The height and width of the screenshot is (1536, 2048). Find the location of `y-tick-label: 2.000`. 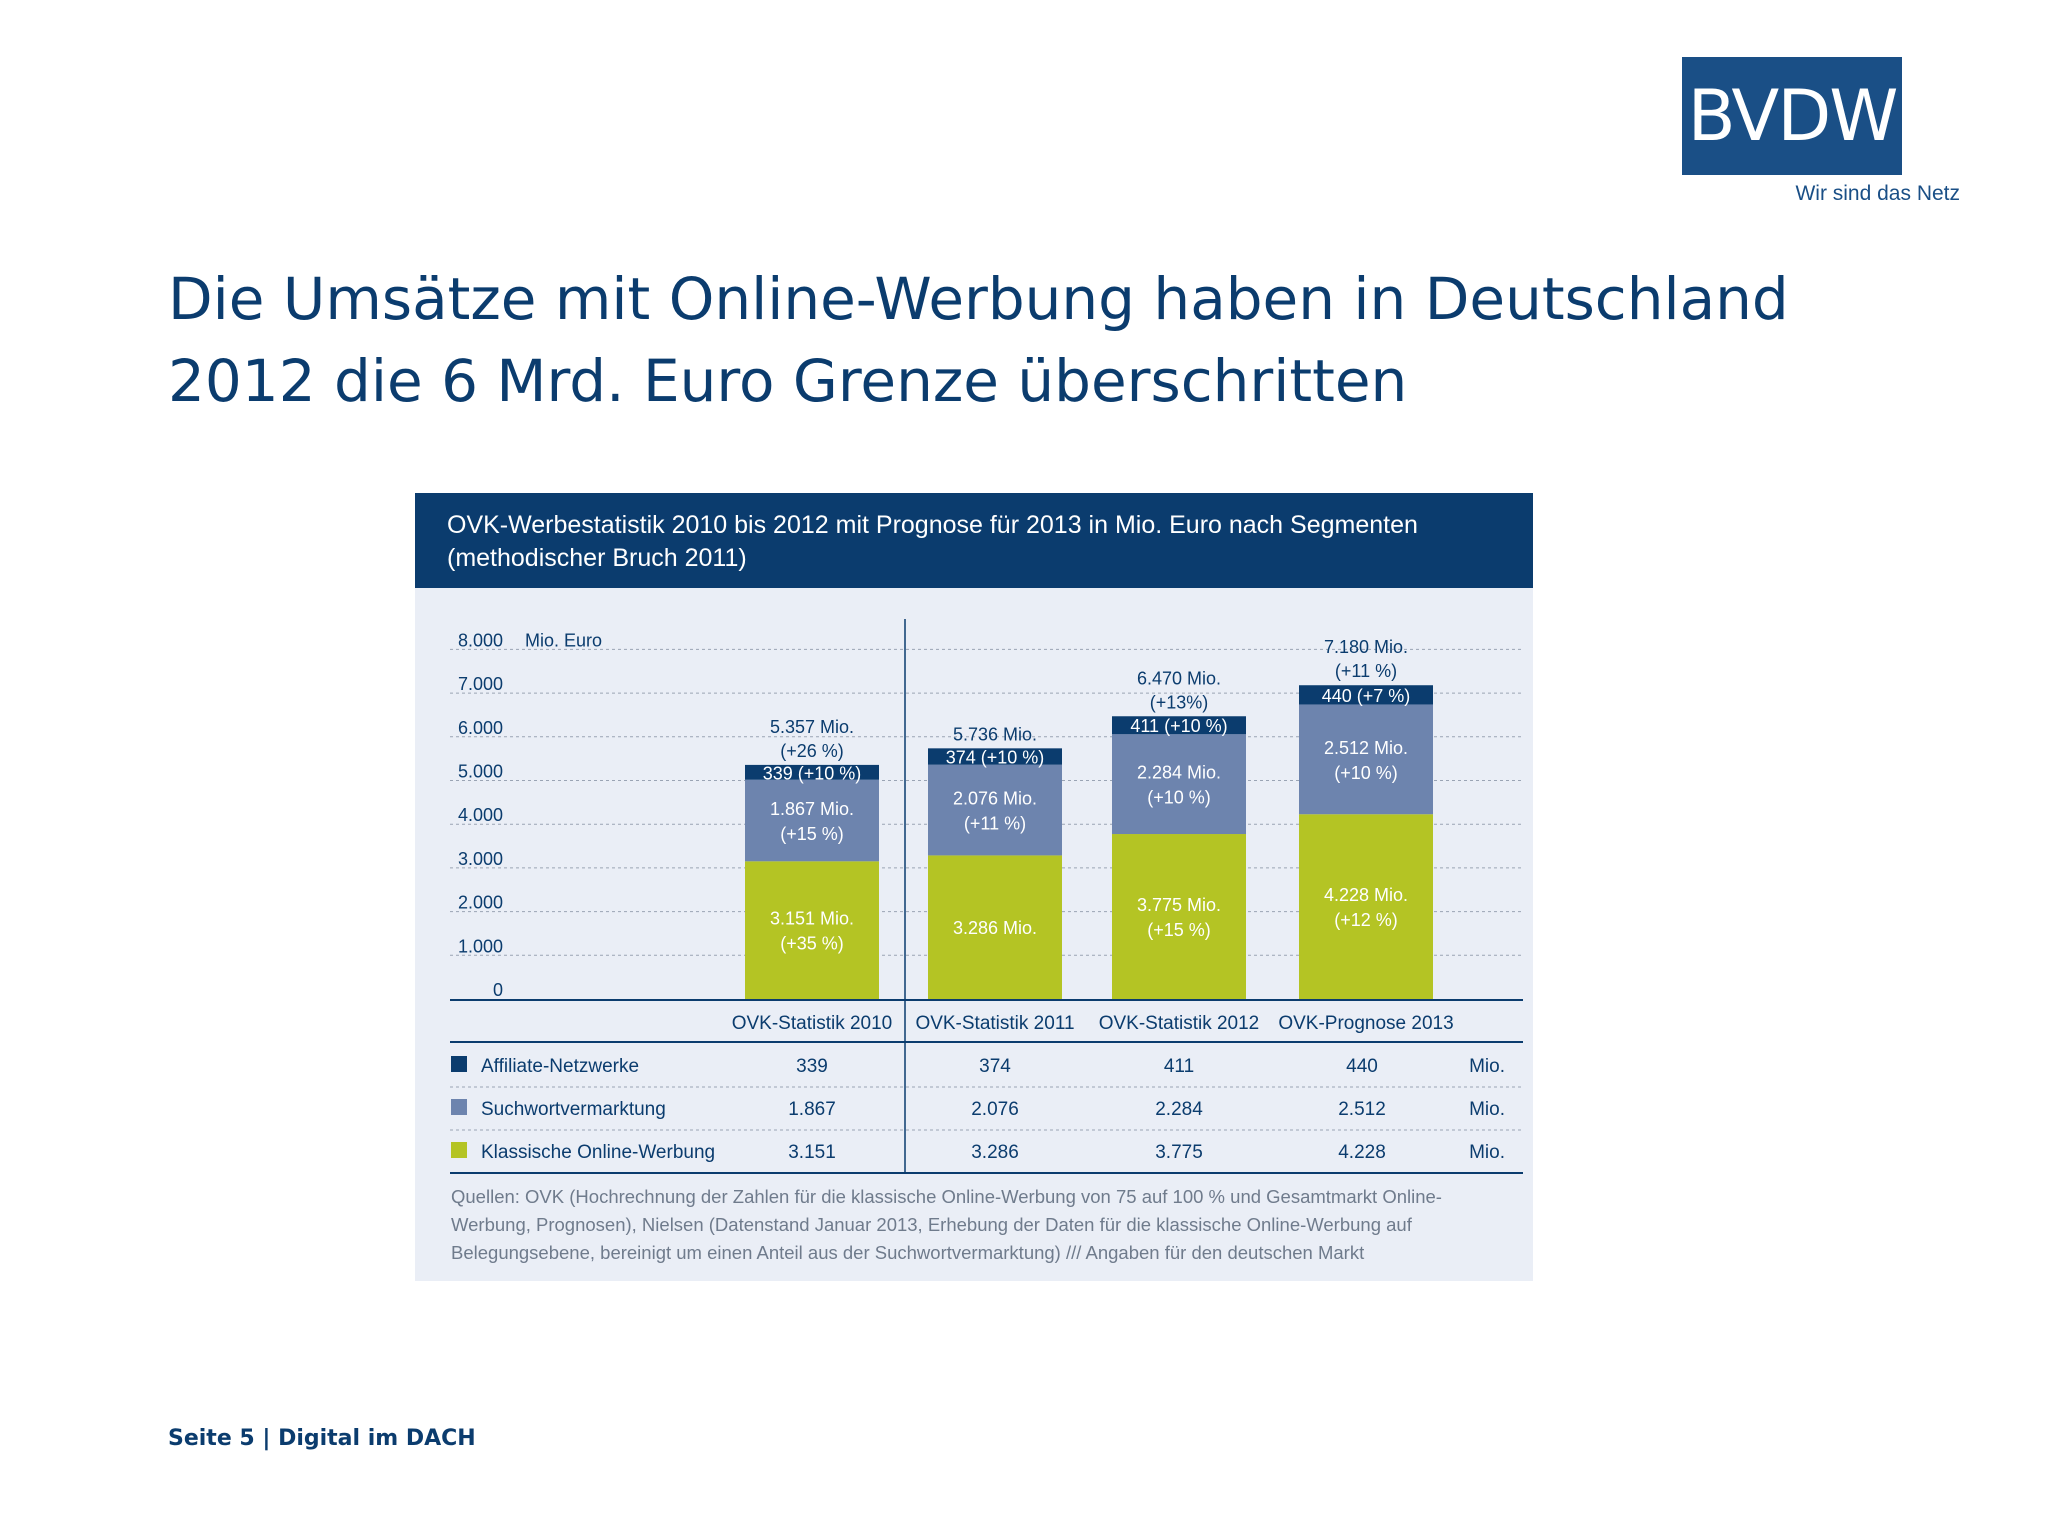

y-tick-label: 2.000 is located at coordinates (480, 903).